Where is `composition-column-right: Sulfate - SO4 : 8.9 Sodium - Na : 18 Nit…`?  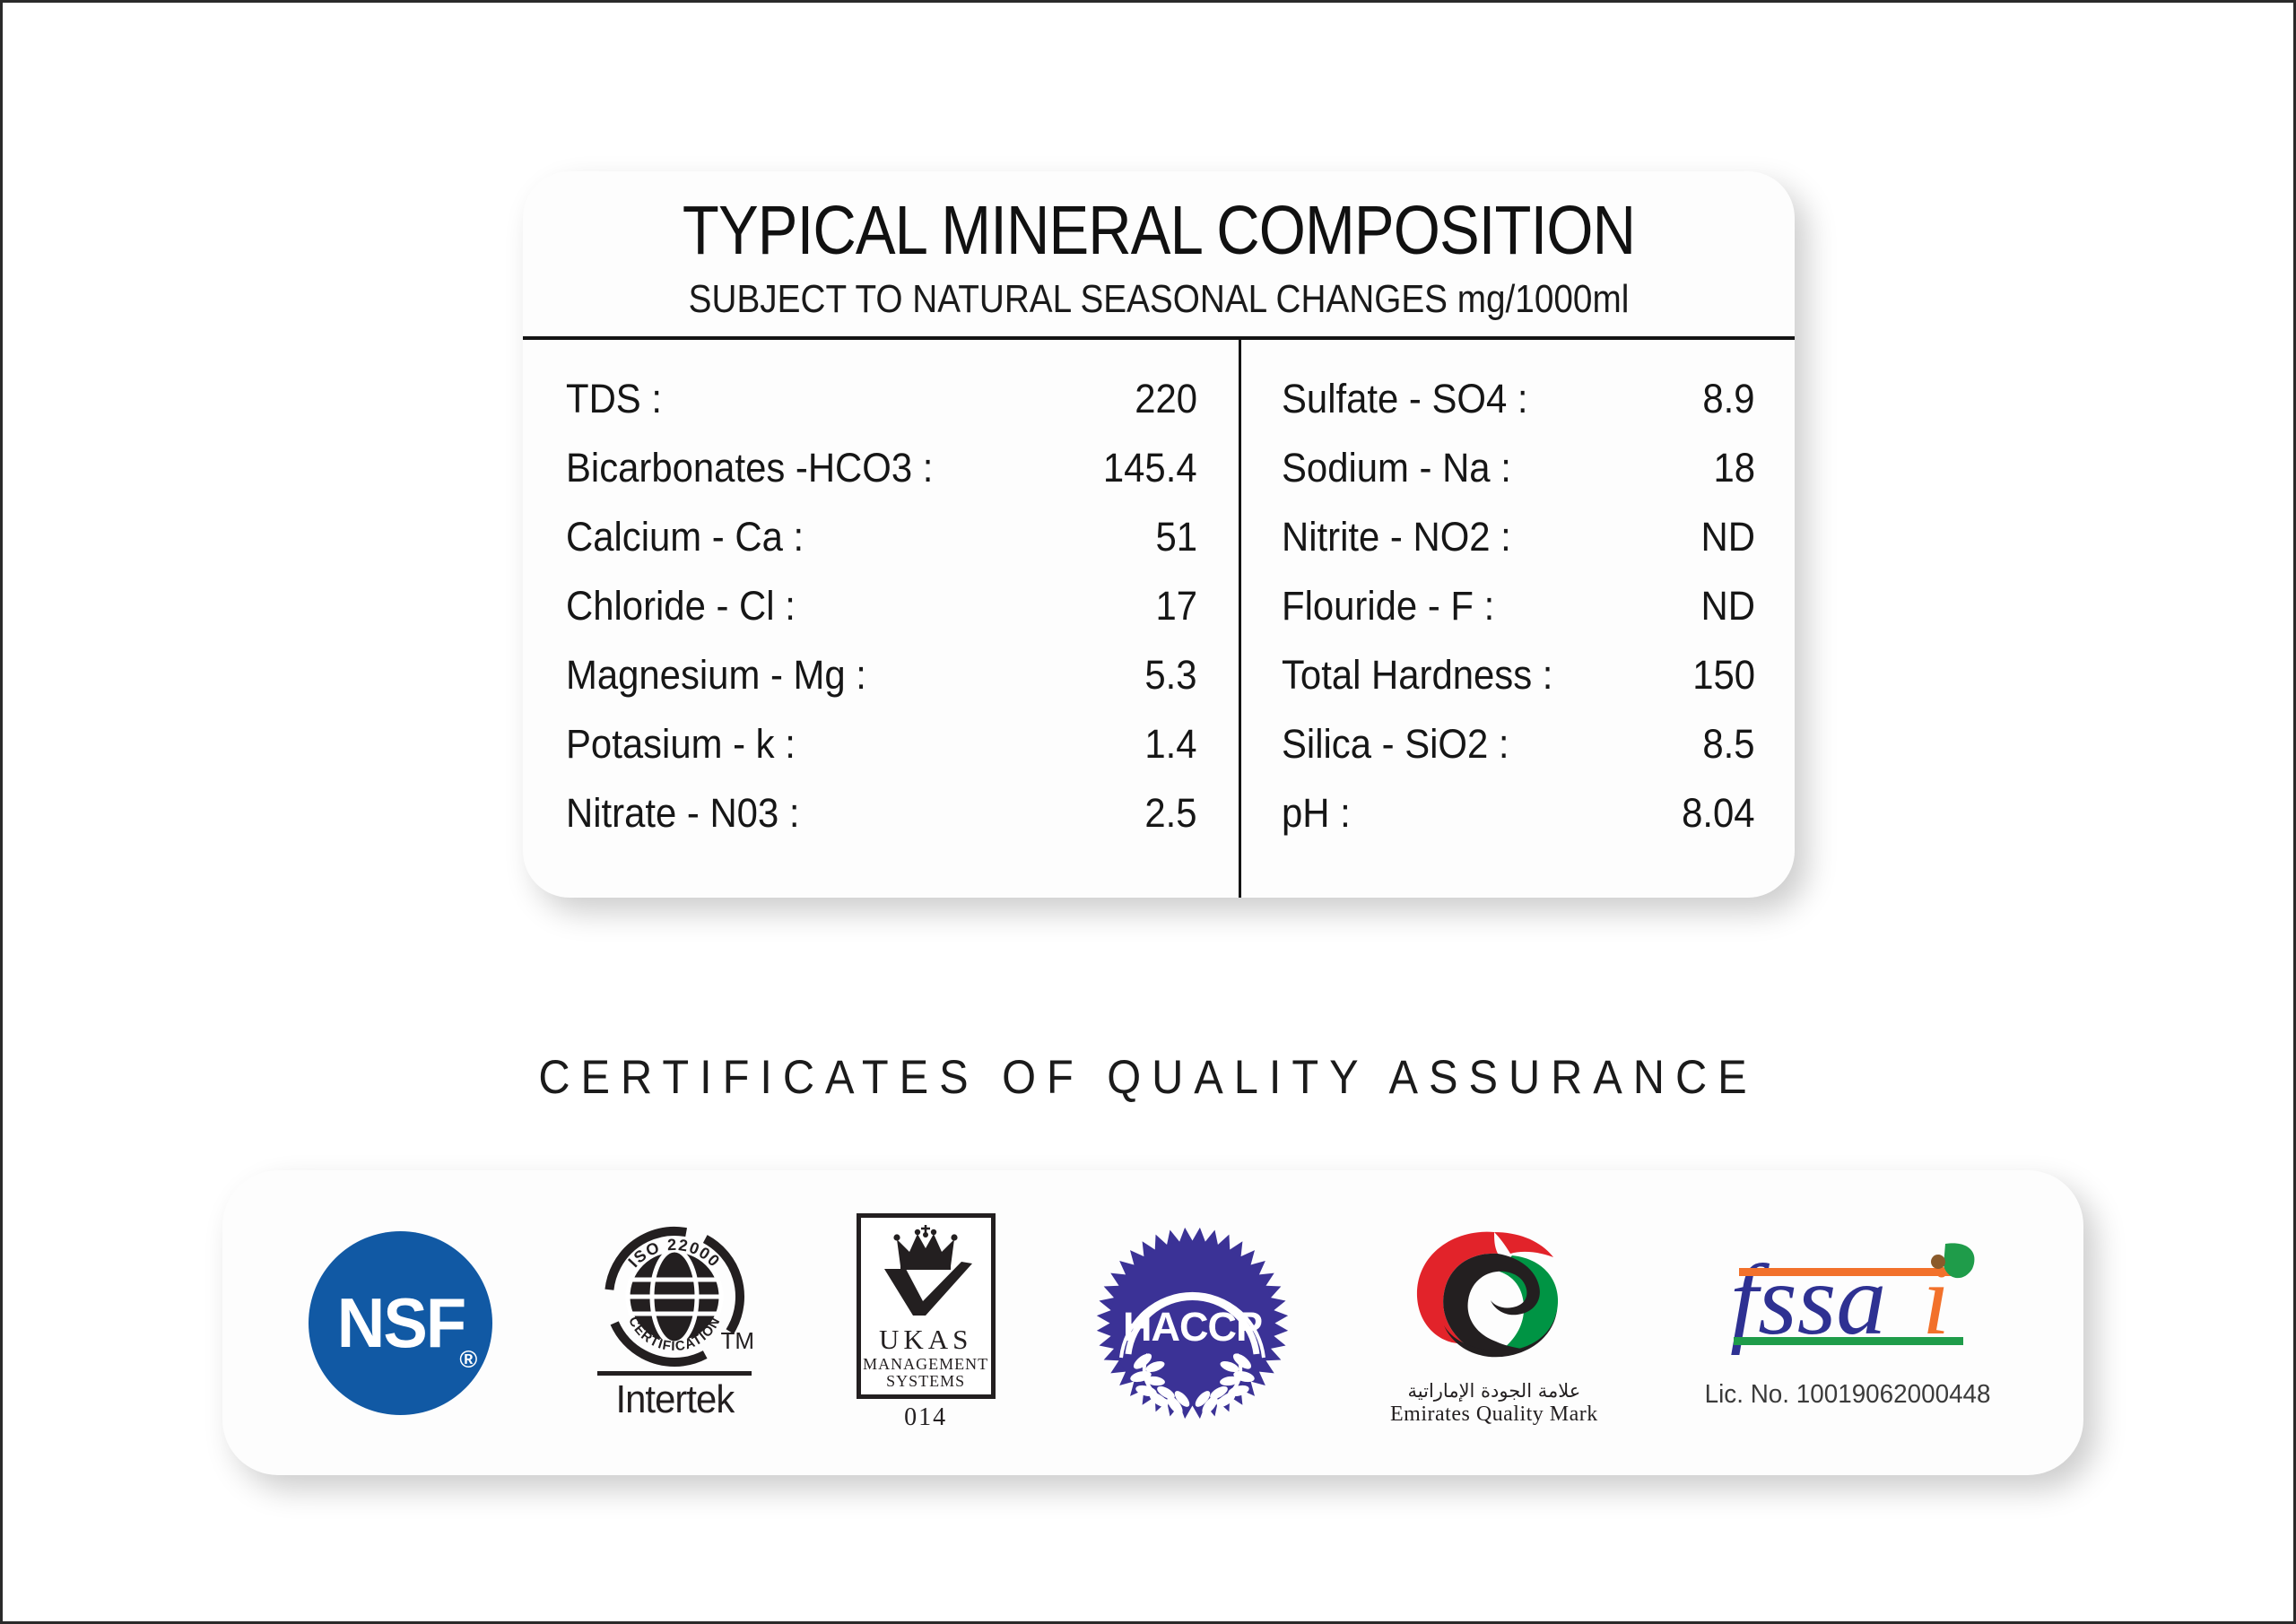 composition-column-right: Sulfate - SO4 : 8.9 Sodium - Na : 18 Nit… is located at coordinates (1517, 619).